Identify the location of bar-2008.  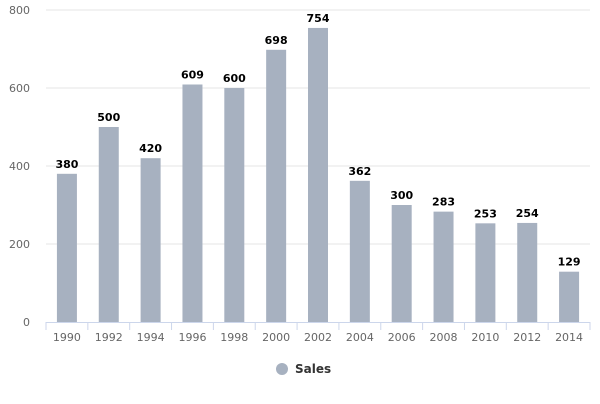
(443, 266).